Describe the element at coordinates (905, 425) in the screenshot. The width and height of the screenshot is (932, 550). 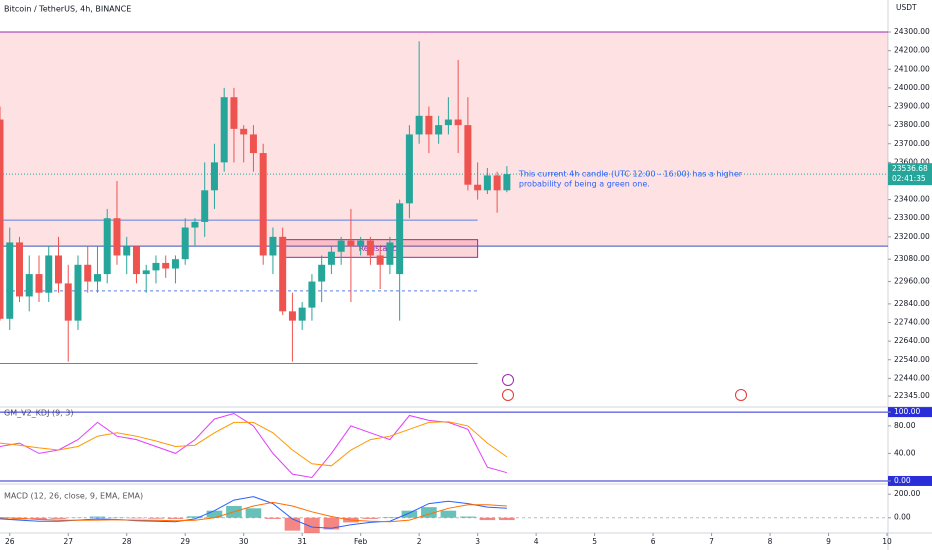
I see `y-tick-label: 80.00` at that location.